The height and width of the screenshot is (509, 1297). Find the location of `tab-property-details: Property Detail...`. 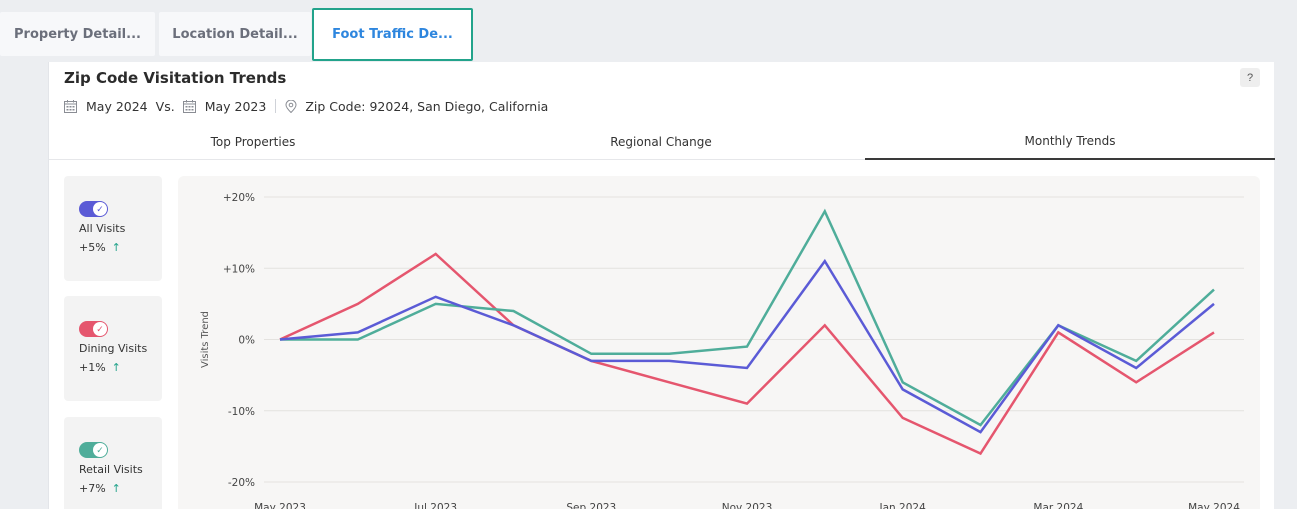

tab-property-details: Property Detail... is located at coordinates (77, 34).